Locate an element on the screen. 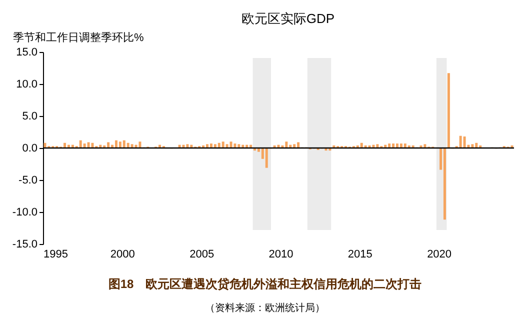 The image size is (529, 332). y-tick-label: -15.0 is located at coordinates (25, 244).